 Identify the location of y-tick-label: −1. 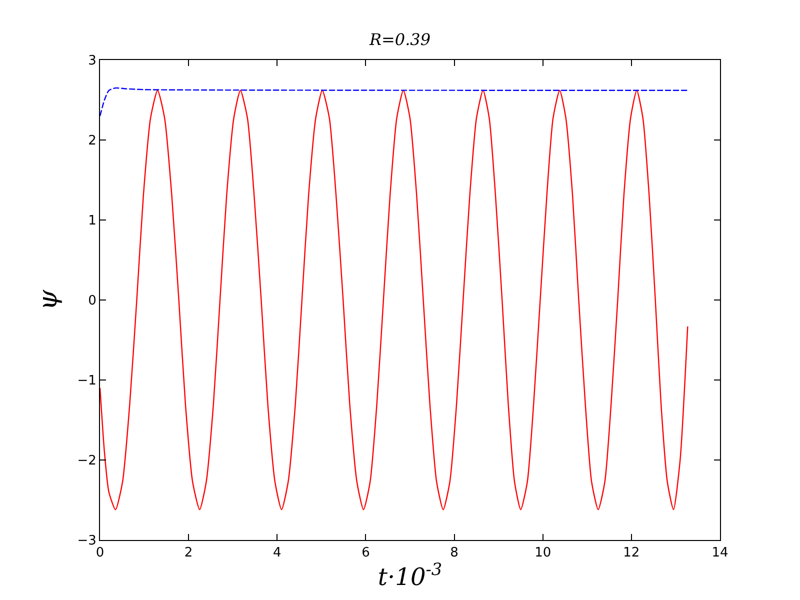
(86, 381).